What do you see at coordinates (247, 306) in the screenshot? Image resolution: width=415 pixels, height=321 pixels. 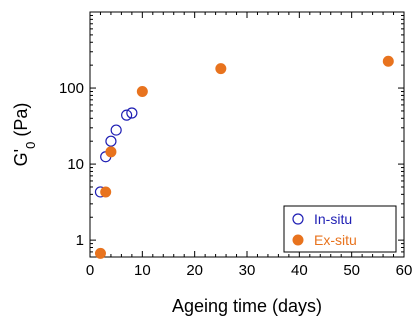 I see `x-axis-title: Ageing time (days)` at bounding box center [247, 306].